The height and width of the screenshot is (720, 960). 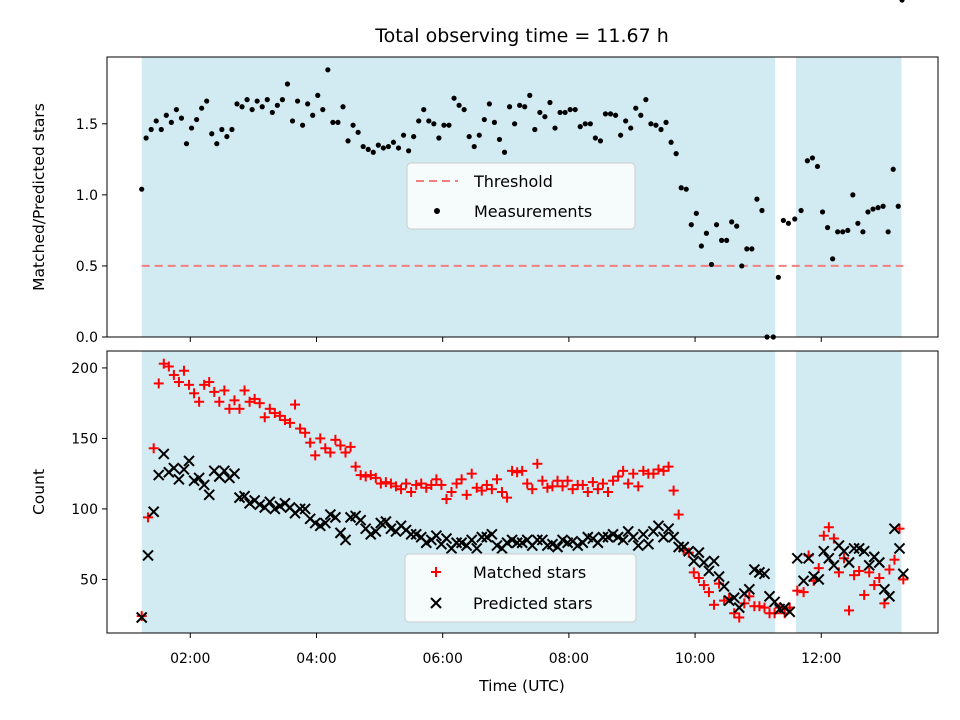 I want to click on y-tick-label: 50, so click(x=89, y=580).